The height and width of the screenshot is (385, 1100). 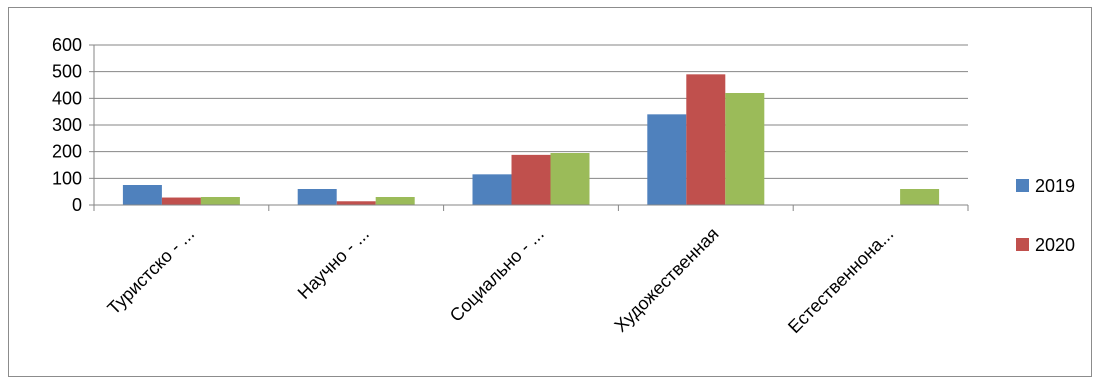 I want to click on y-tick-label: 100, so click(x=67, y=178).